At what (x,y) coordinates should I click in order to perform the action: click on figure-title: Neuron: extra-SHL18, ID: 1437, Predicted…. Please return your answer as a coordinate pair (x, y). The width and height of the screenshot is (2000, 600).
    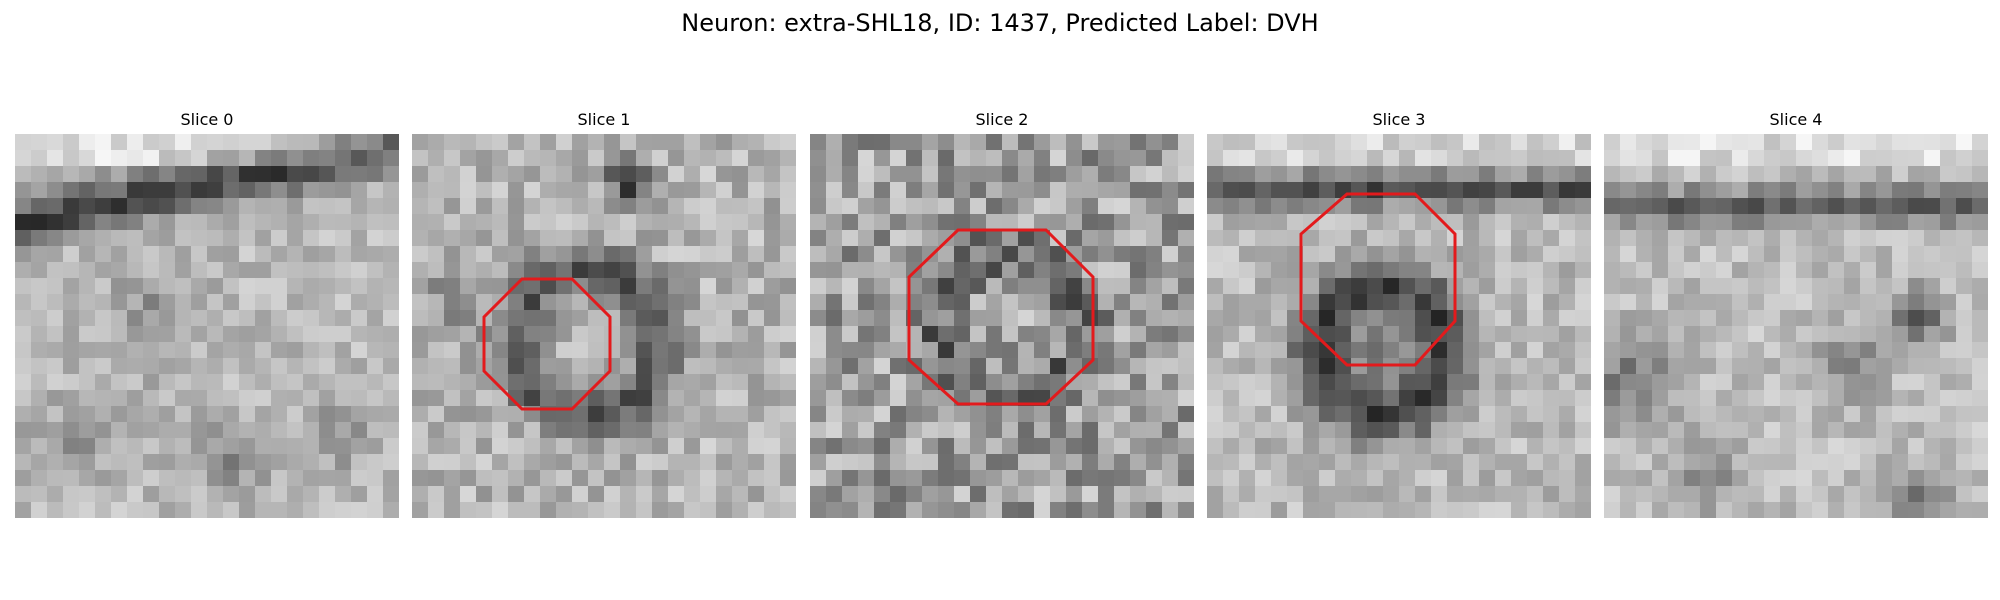
    Looking at the image, I should click on (1000, 23).